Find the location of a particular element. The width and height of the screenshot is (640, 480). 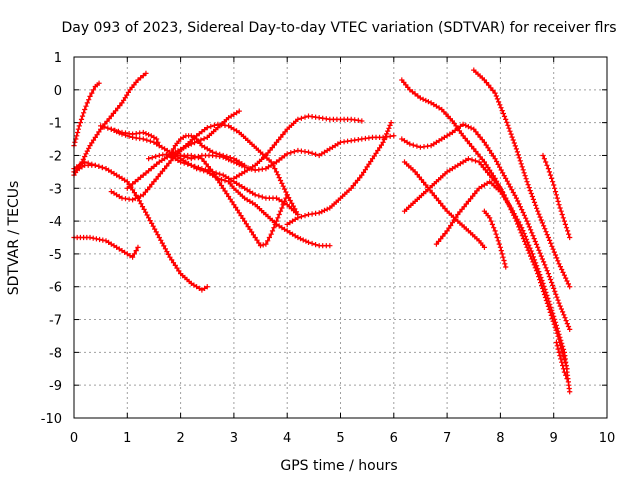

x-tick-label: 8 is located at coordinates (500, 438).